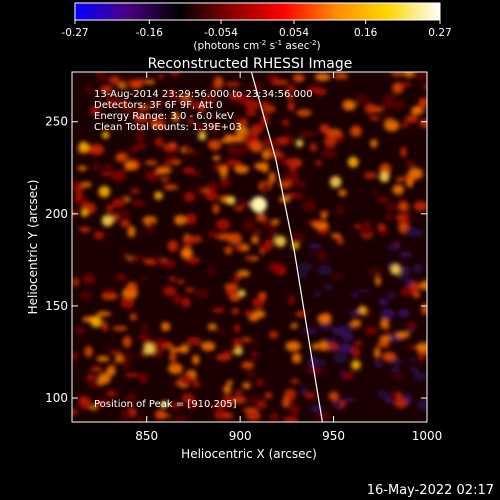 This screenshot has width=500, height=500. I want to click on y-tick-label: 100, so click(56, 398).